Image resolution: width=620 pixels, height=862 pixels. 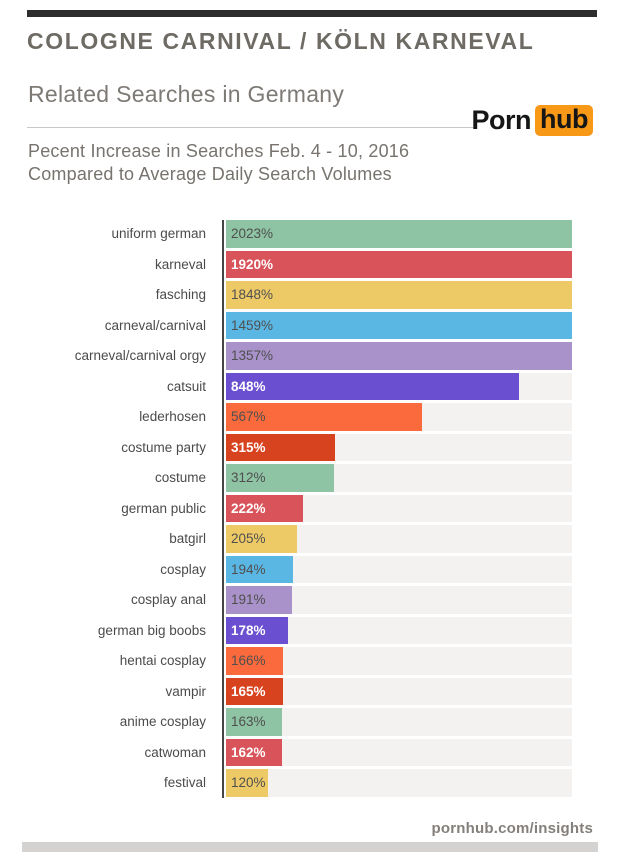 I want to click on bar: 194%, so click(x=260, y=569).